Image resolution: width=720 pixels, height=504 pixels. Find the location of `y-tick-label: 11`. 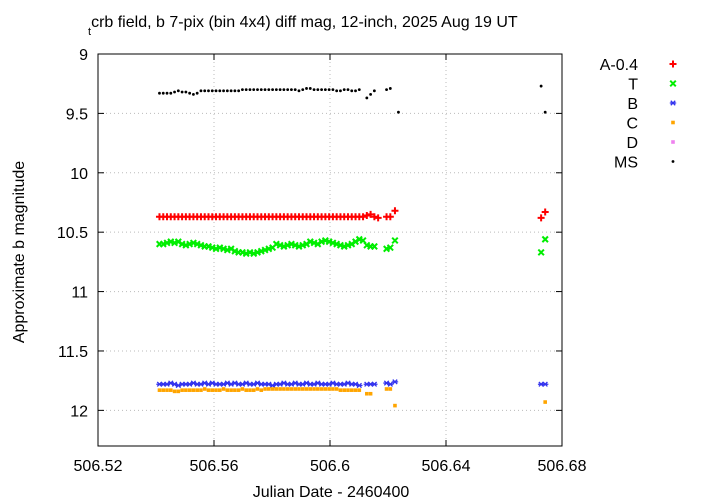

y-tick-label: 11 is located at coordinates (79, 293).